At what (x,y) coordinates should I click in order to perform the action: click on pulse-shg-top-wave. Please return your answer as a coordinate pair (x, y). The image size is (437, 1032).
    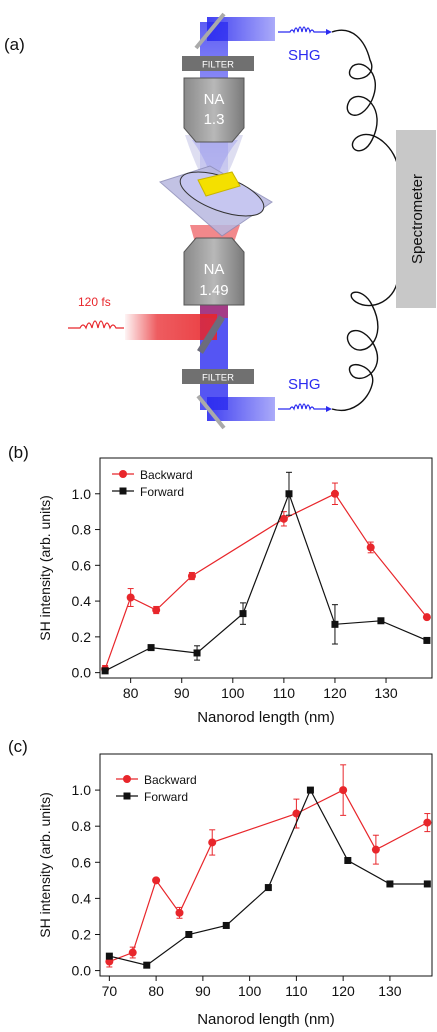
    Looking at the image, I should click on (302, 30).